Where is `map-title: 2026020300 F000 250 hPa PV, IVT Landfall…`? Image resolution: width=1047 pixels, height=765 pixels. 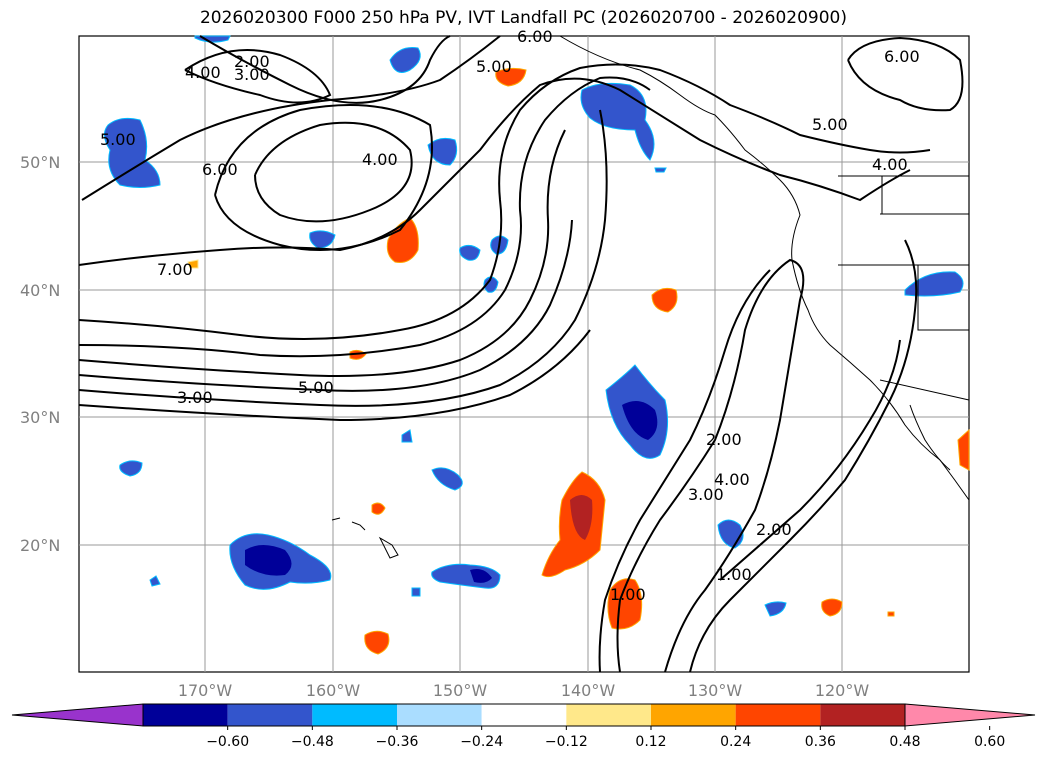
map-title: 2026020300 F000 250 hPa PV, IVT Landfall… is located at coordinates (523, 18).